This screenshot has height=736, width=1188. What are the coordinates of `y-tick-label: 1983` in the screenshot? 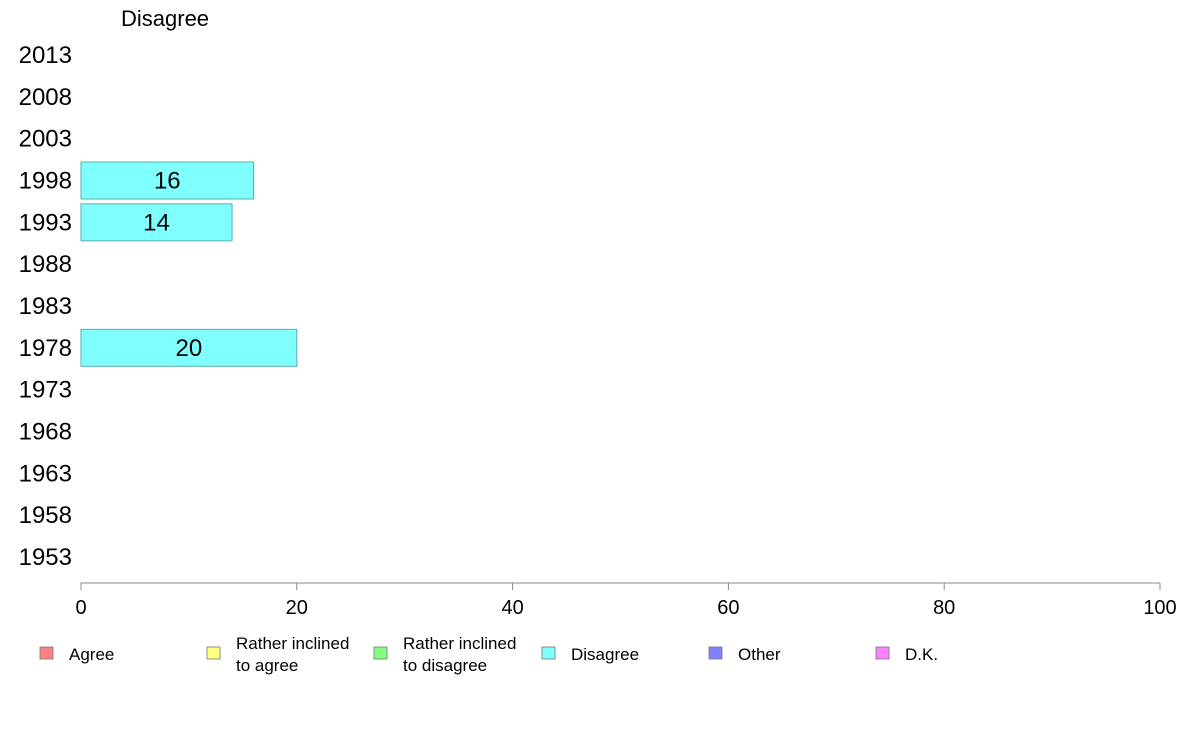 It's located at (45, 306).